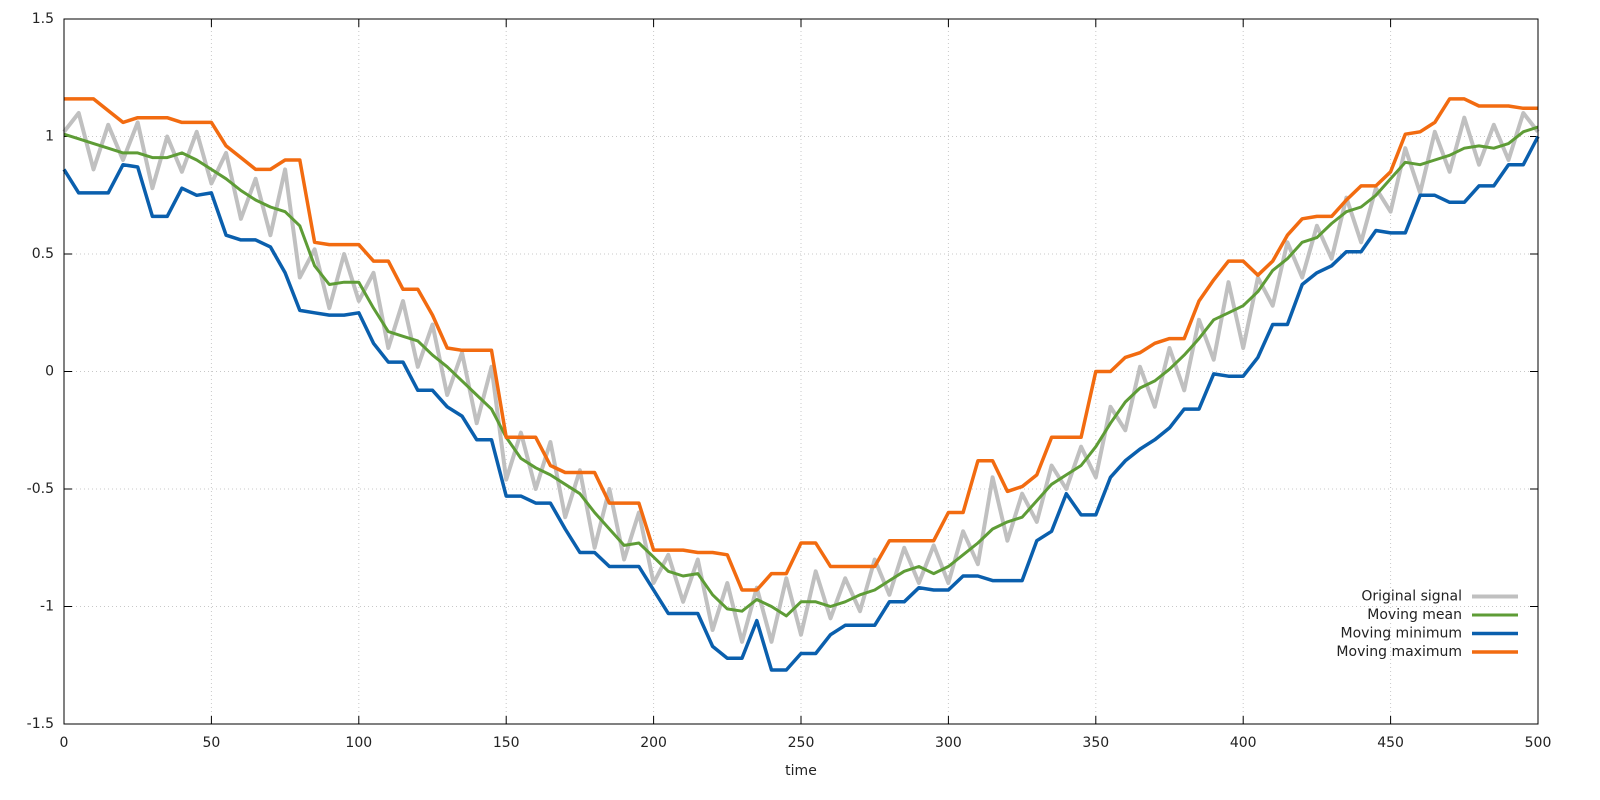 The width and height of the screenshot is (1600, 800). I want to click on y-tick-label: 0.5, so click(43, 254).